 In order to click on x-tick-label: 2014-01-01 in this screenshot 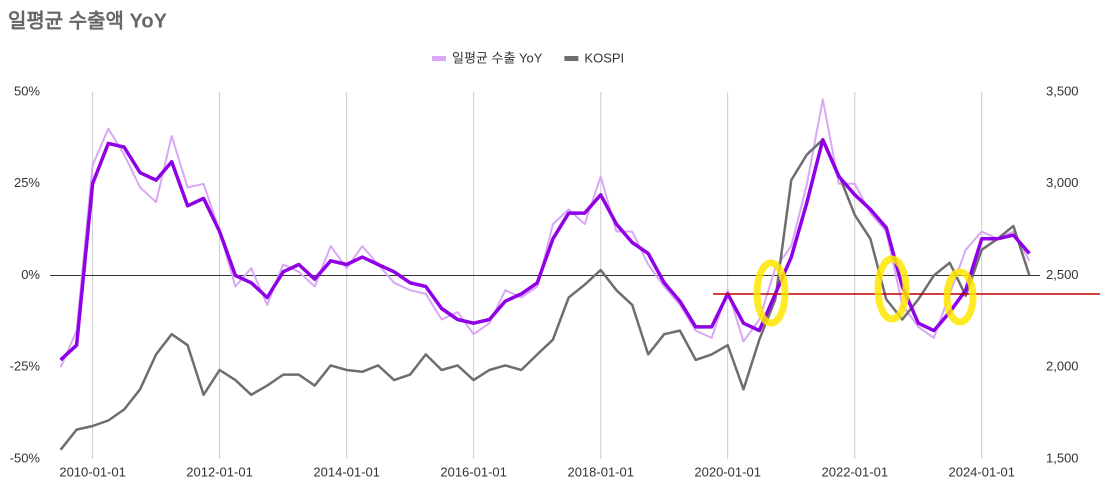, I will do `click(346, 471)`.